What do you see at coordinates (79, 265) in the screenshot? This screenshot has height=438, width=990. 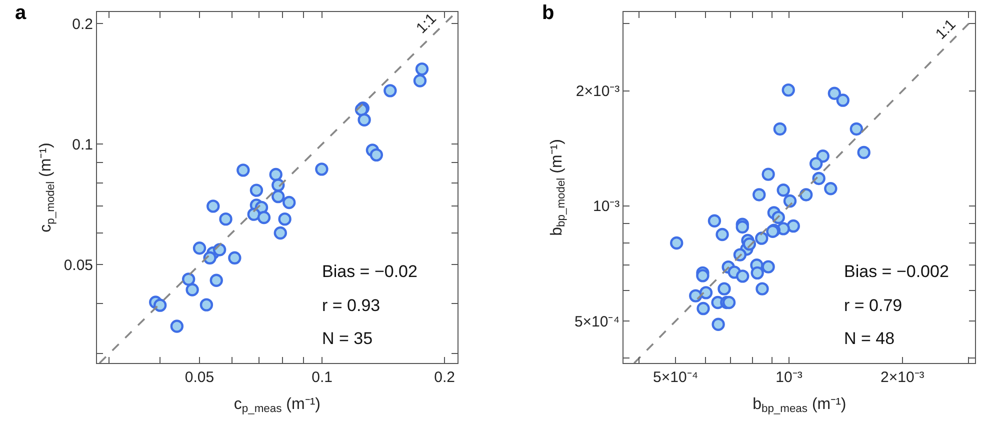 I see `y-tick-label: 0.05` at bounding box center [79, 265].